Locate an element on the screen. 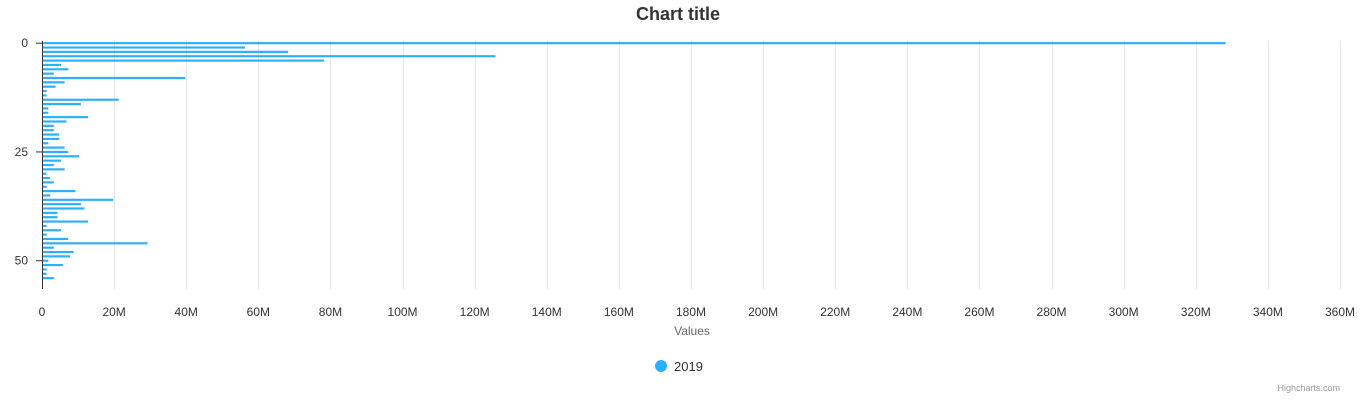  legend-item-label: 2019 is located at coordinates (688, 366).